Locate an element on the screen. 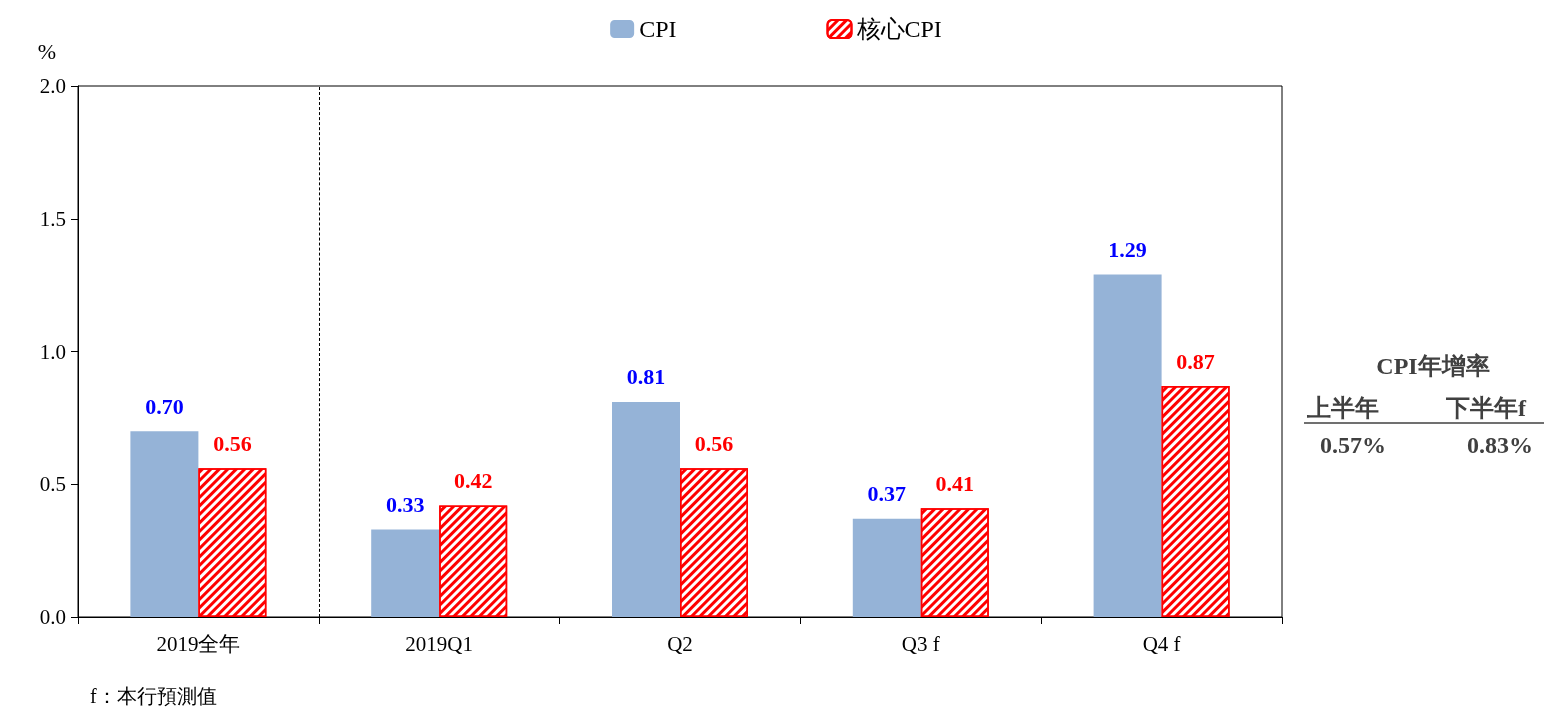 The image size is (1552, 719). y-tick-label: 2.0 is located at coordinates (52, 86).